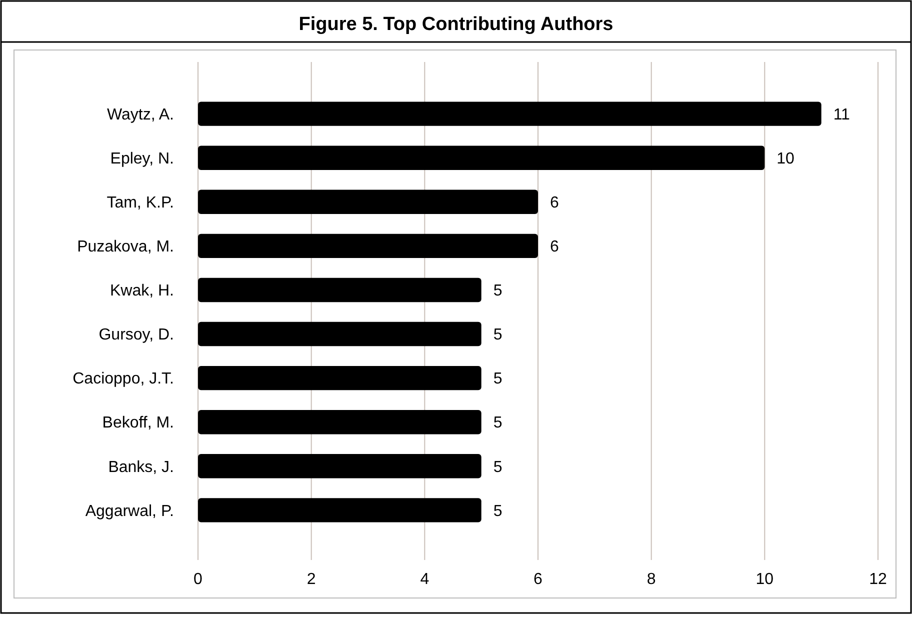 This screenshot has width=912, height=618. What do you see at coordinates (138, 423) in the screenshot?
I see `y-tick-label: Bekoff, M.` at bounding box center [138, 423].